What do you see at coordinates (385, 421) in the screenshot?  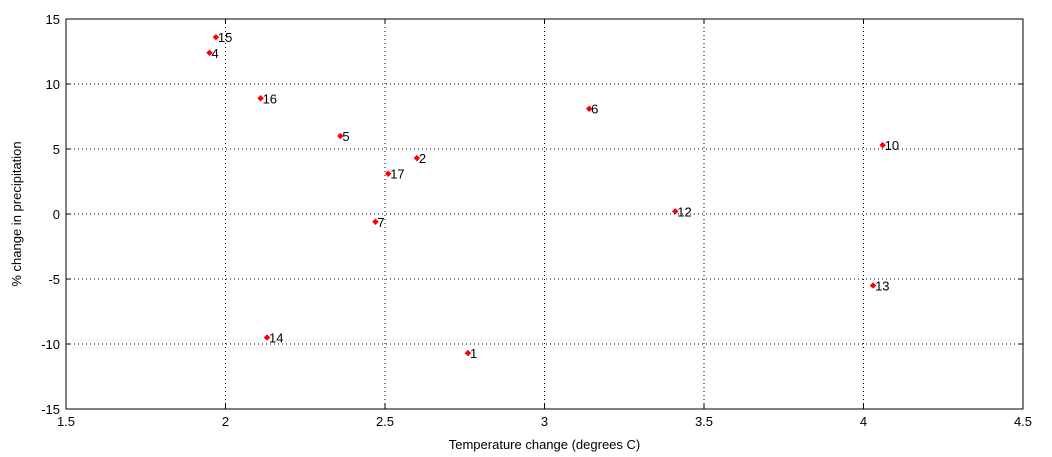 I see `x-tick-label: 2.5` at bounding box center [385, 421].